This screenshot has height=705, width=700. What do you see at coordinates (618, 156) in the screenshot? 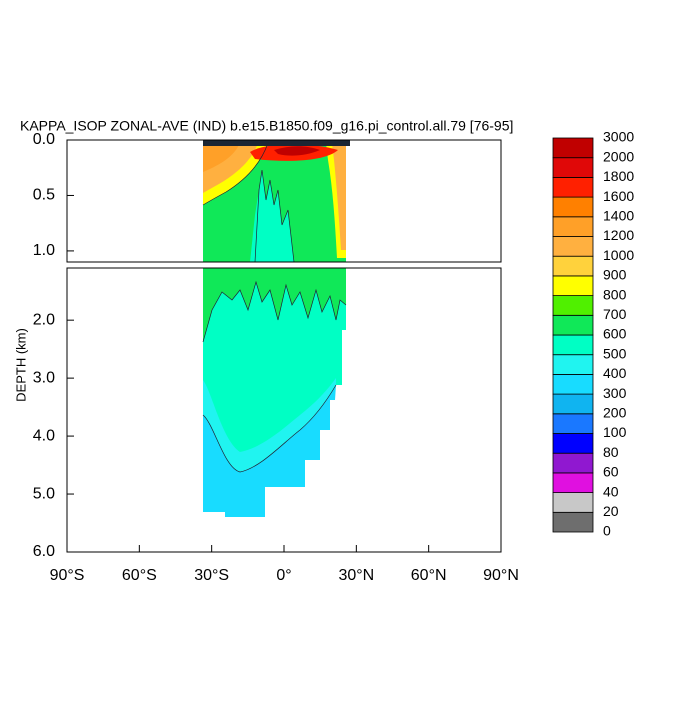
I see `colorbar-label: 2000` at bounding box center [618, 156].